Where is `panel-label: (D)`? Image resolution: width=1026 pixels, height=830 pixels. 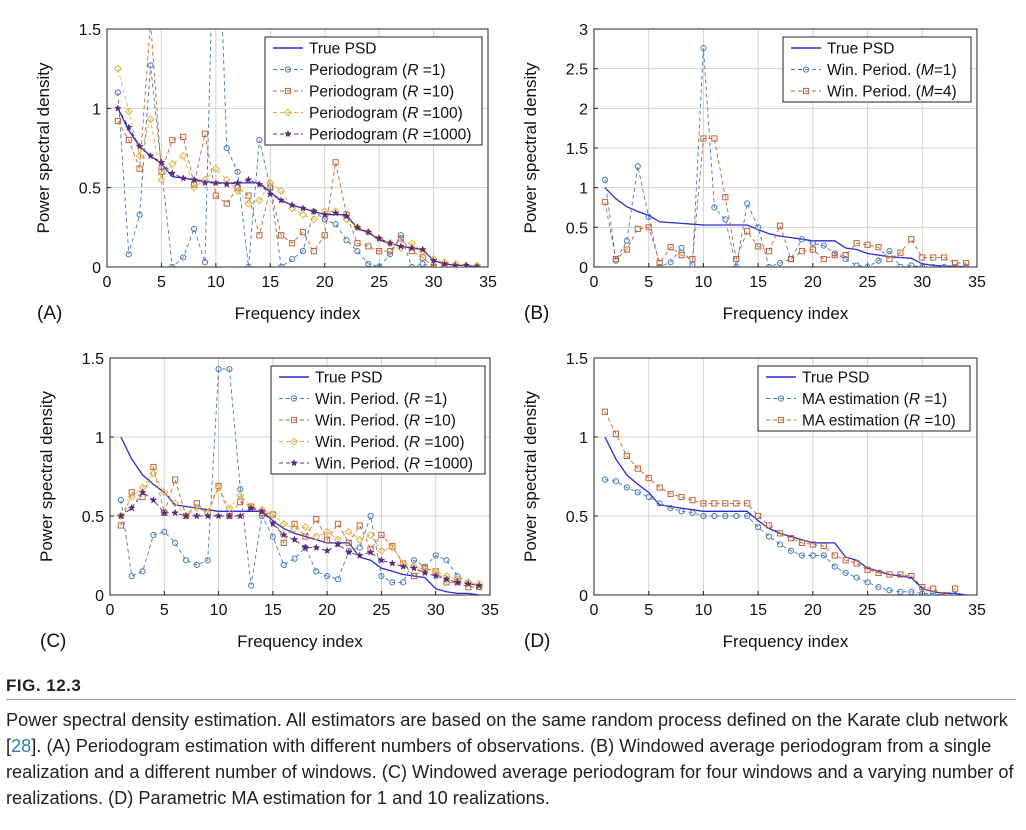 panel-label: (D) is located at coordinates (537, 641).